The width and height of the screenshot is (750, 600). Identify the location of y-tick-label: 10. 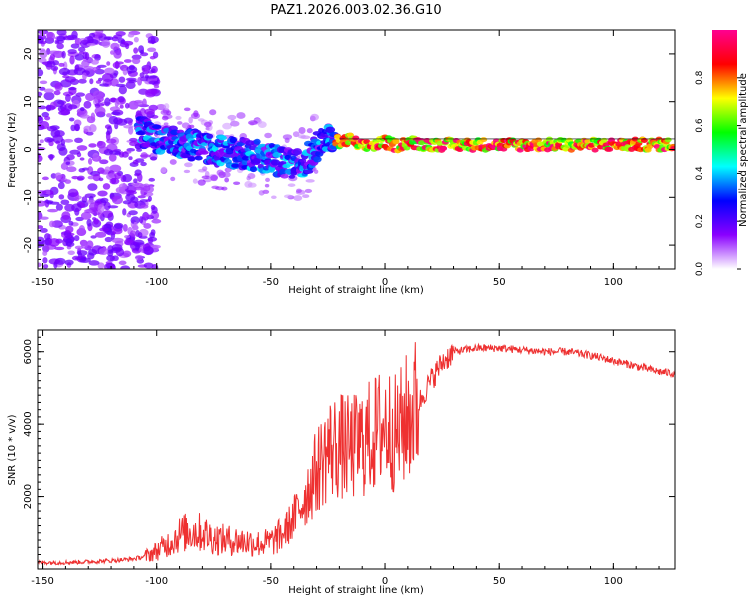
(28, 101).